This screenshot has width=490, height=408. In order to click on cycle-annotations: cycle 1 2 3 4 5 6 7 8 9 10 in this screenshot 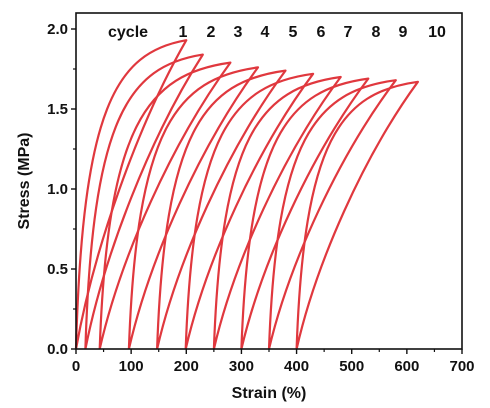, I will do `click(277, 32)`.